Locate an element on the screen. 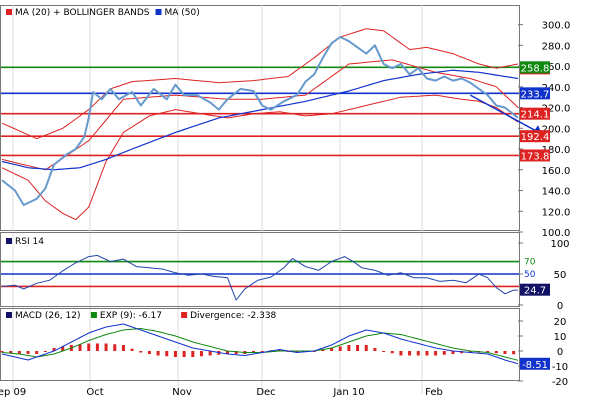  price-tag-2: 214.1 is located at coordinates (535, 115).